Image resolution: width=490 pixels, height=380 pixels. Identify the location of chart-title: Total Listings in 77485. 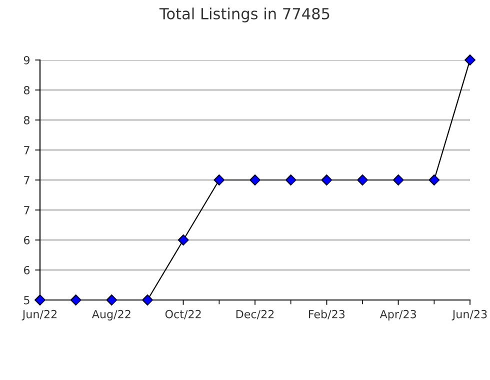
(244, 15).